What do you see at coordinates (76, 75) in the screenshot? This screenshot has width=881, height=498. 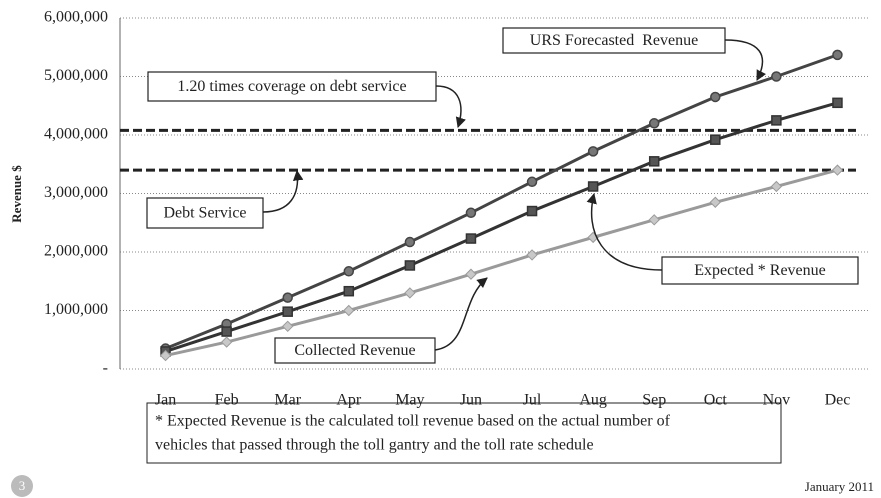 I see `y-tick-label: 5,000,000` at bounding box center [76, 75].